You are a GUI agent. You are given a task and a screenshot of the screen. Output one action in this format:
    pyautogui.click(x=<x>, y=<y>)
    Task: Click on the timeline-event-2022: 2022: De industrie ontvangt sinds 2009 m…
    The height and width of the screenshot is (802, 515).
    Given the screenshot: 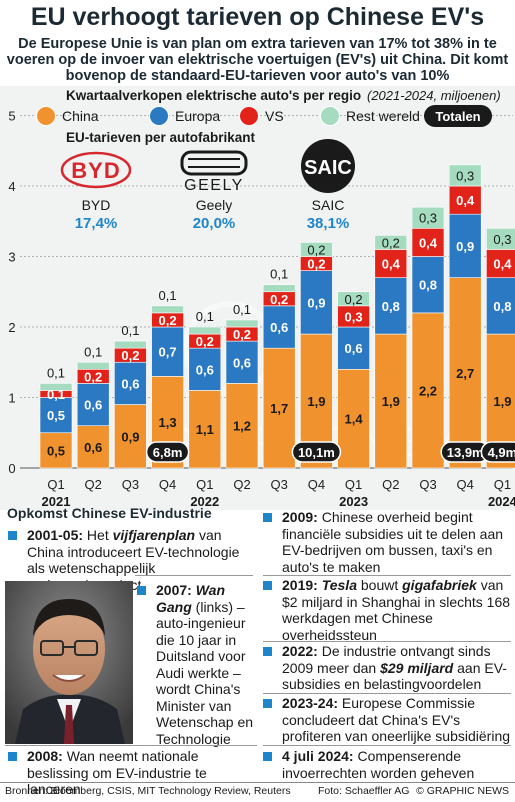 What is the action you would take?
    pyautogui.click(x=387, y=668)
    